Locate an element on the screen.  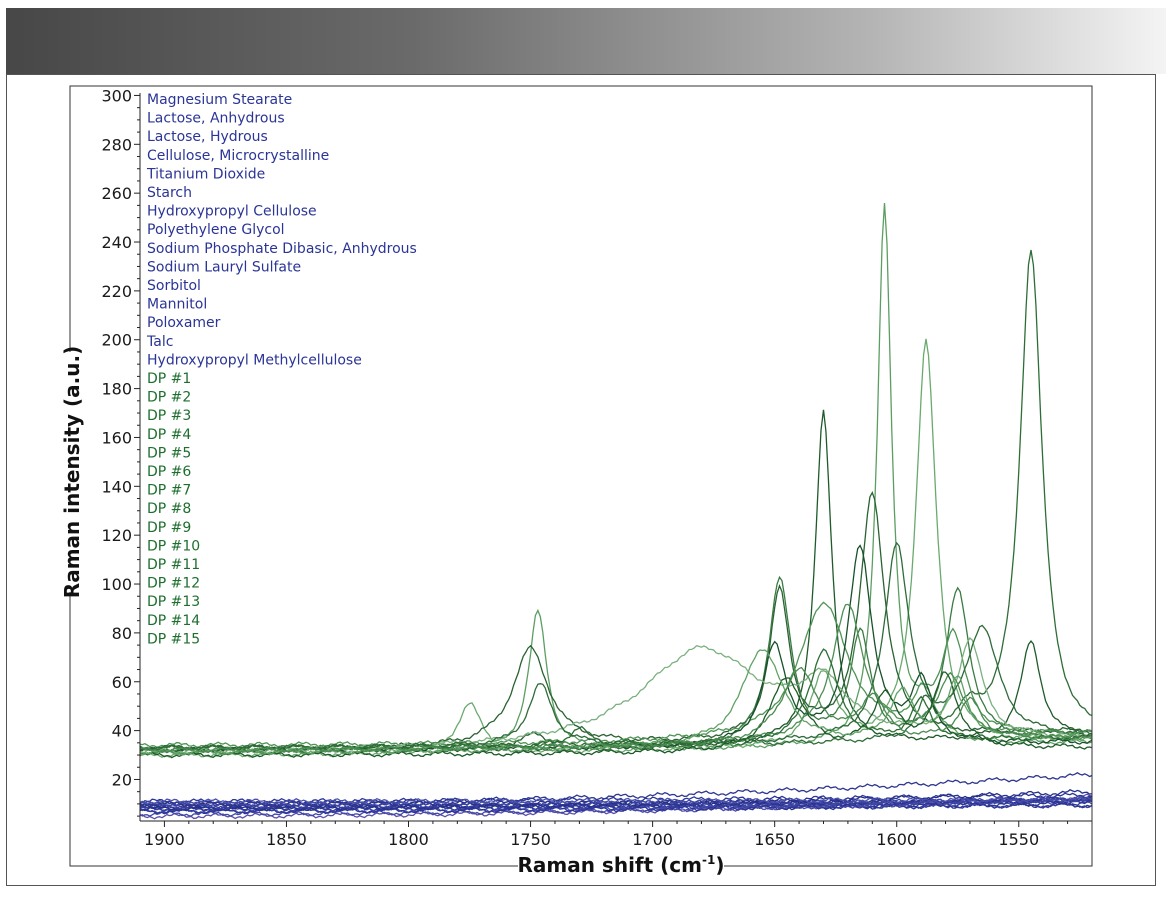
y-tick-label: 220 is located at coordinates (116, 291).